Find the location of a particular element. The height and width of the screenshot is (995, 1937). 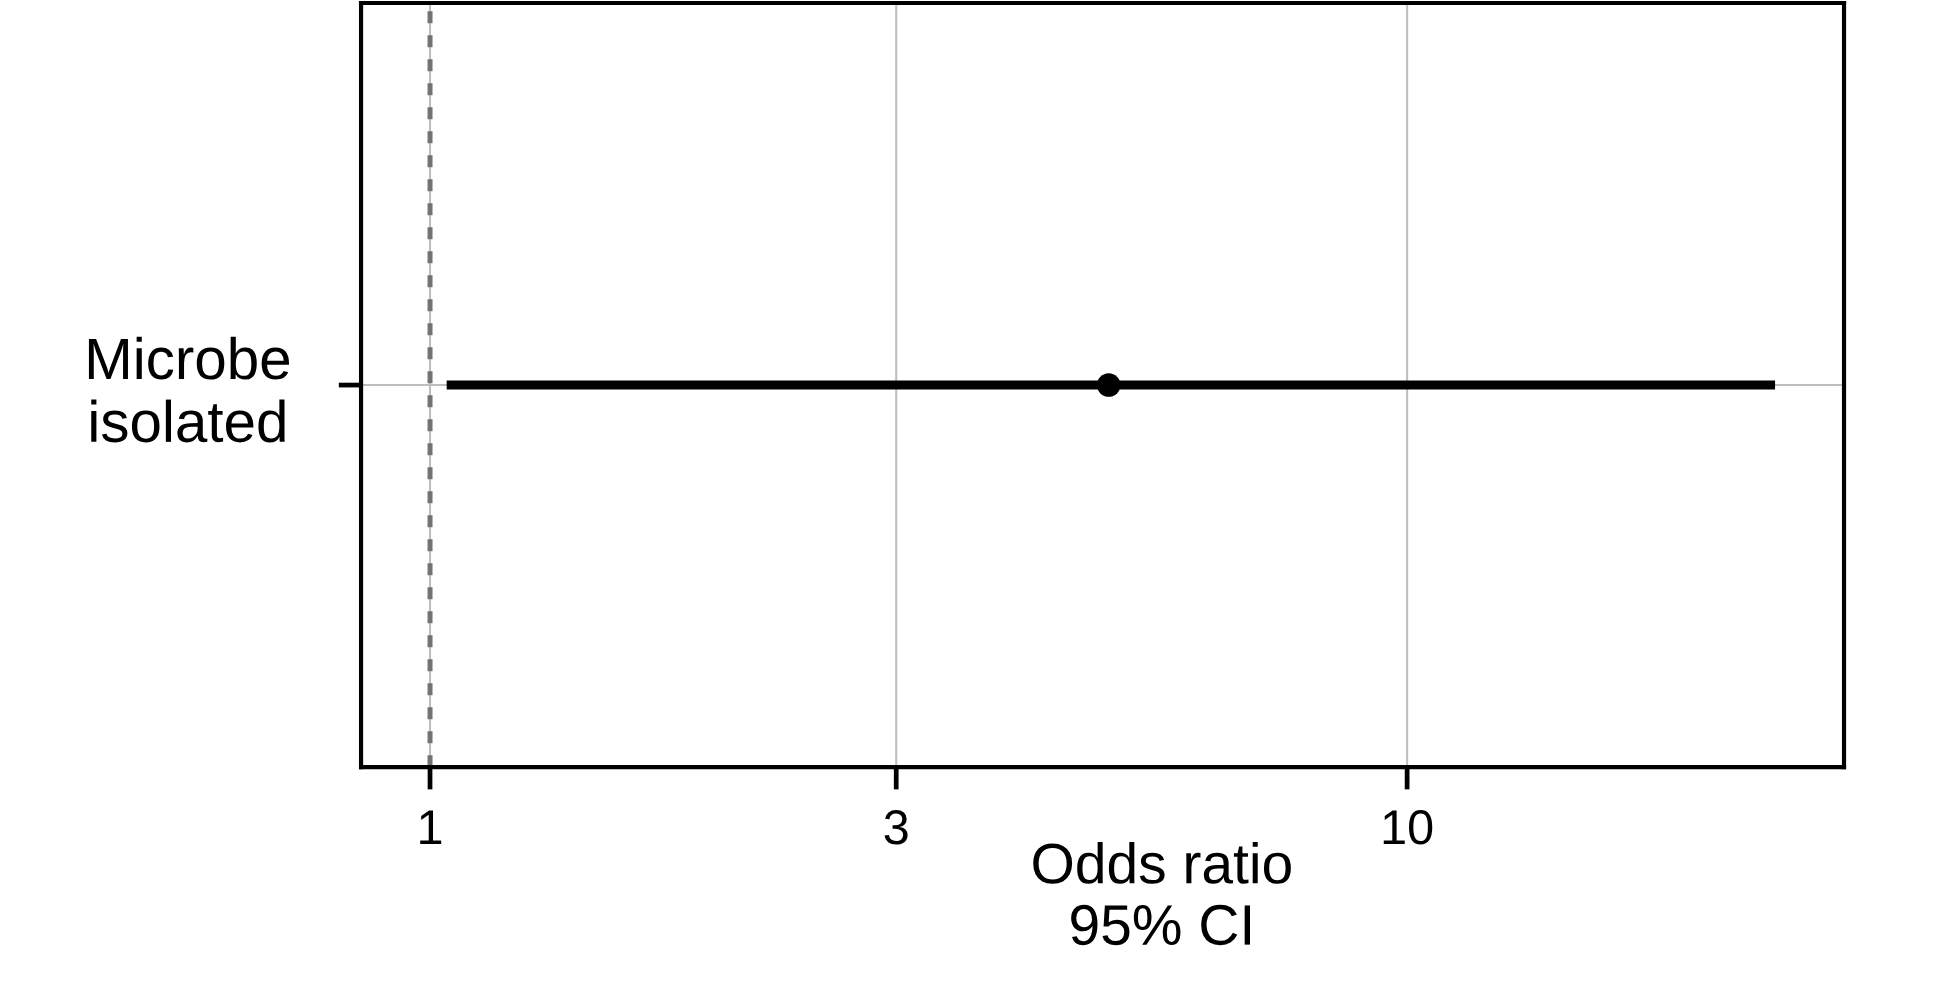

x-axis-title: Odds ratio 95% CI is located at coordinates (1162, 894).